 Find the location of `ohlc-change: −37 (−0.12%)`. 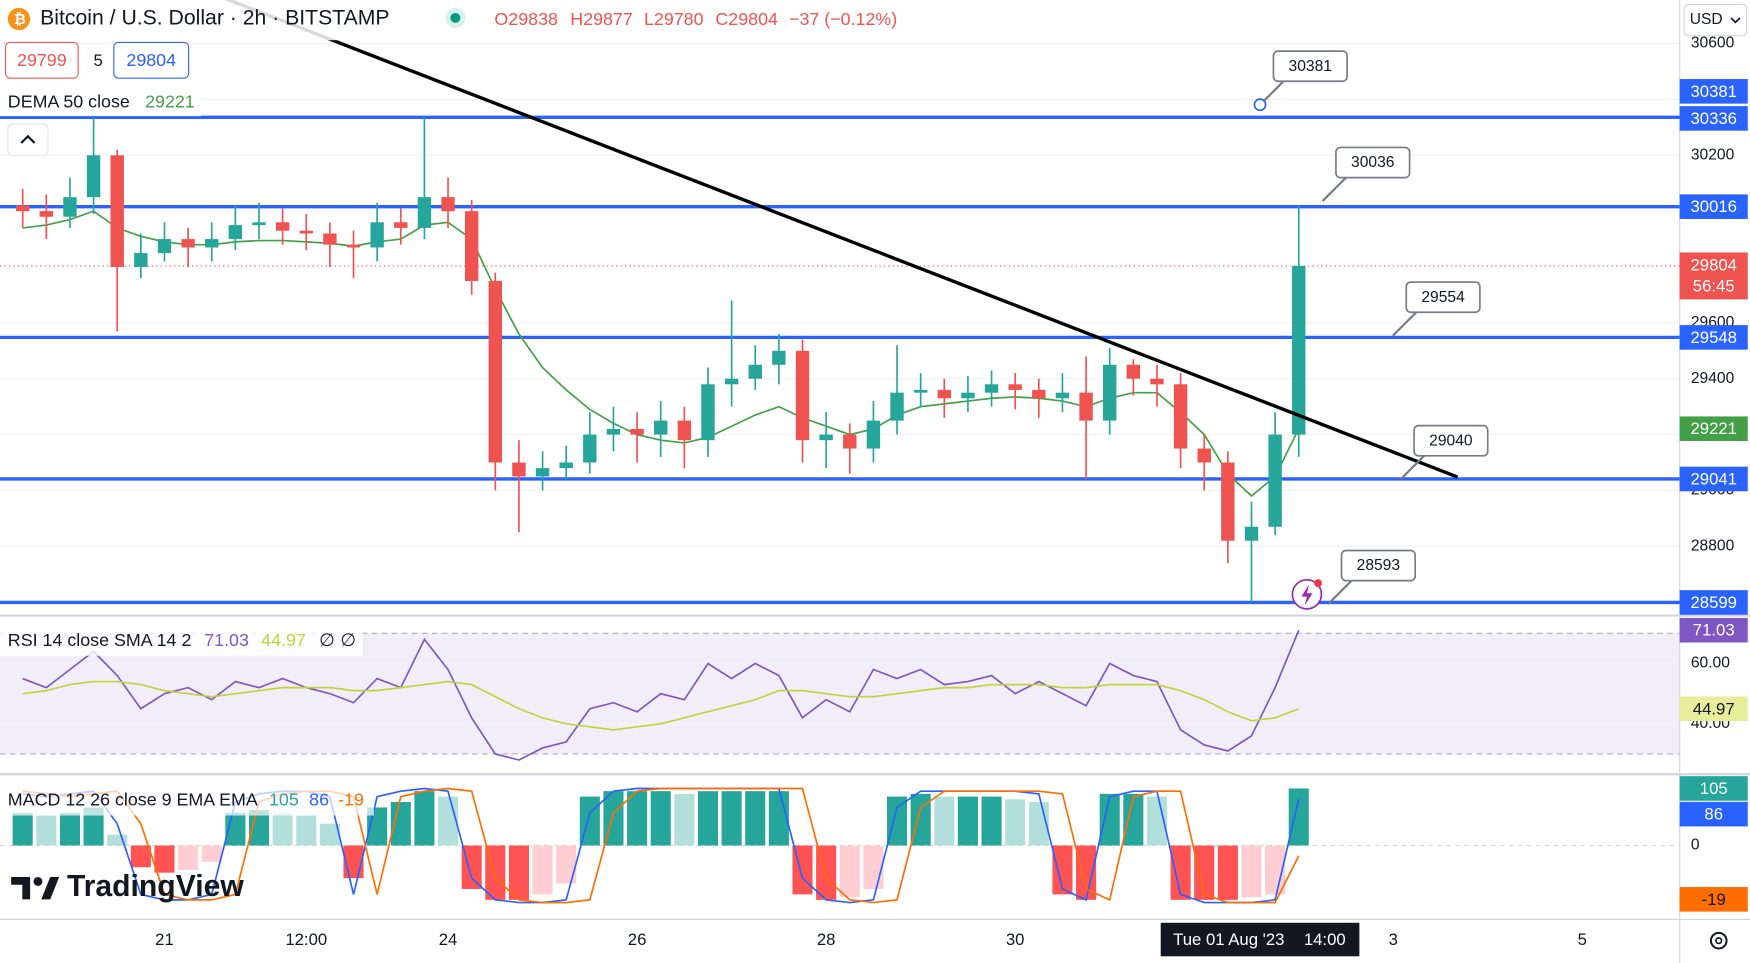

ohlc-change: −37 (−0.12%) is located at coordinates (843, 19).